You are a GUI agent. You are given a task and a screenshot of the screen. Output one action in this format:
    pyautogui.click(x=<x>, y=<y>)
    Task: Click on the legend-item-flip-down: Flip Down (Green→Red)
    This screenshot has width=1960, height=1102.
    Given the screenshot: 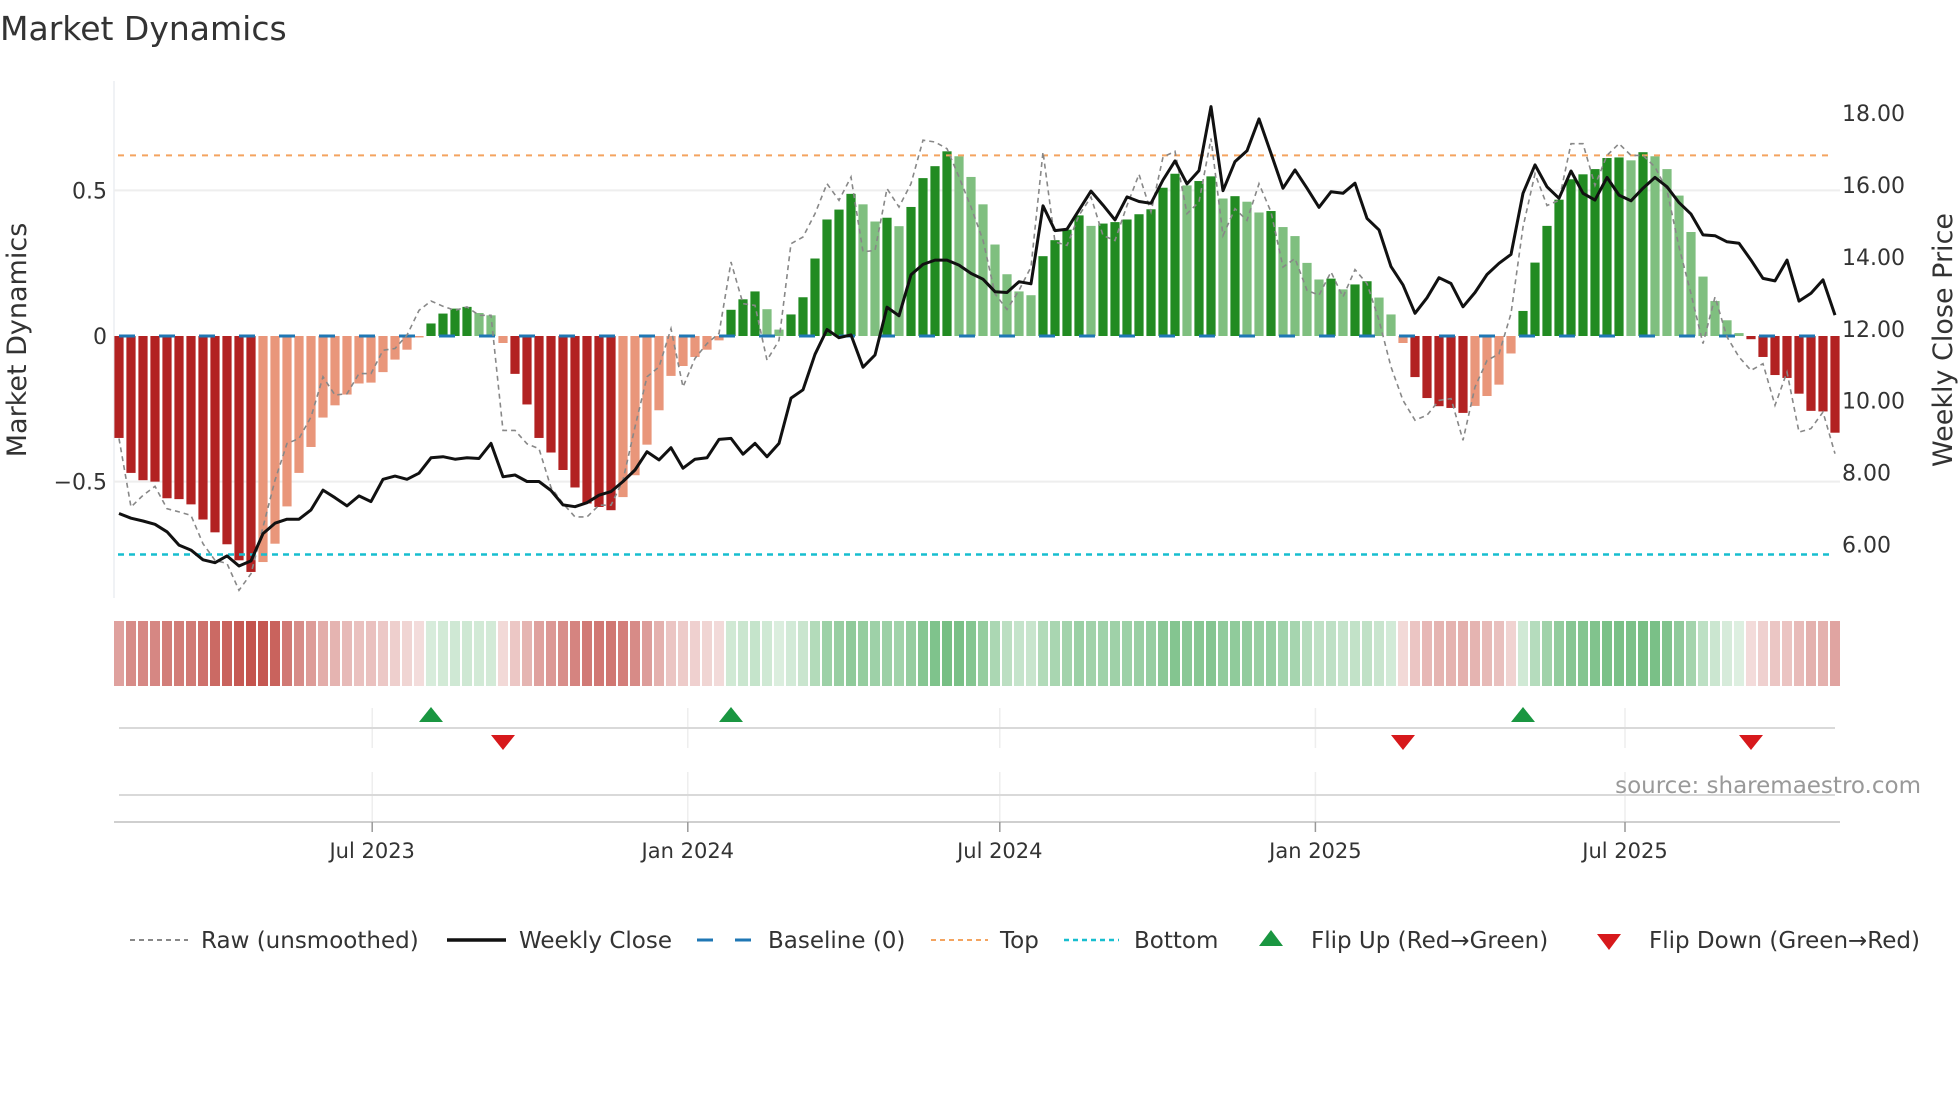 What is the action you would take?
    pyautogui.click(x=1758, y=941)
    